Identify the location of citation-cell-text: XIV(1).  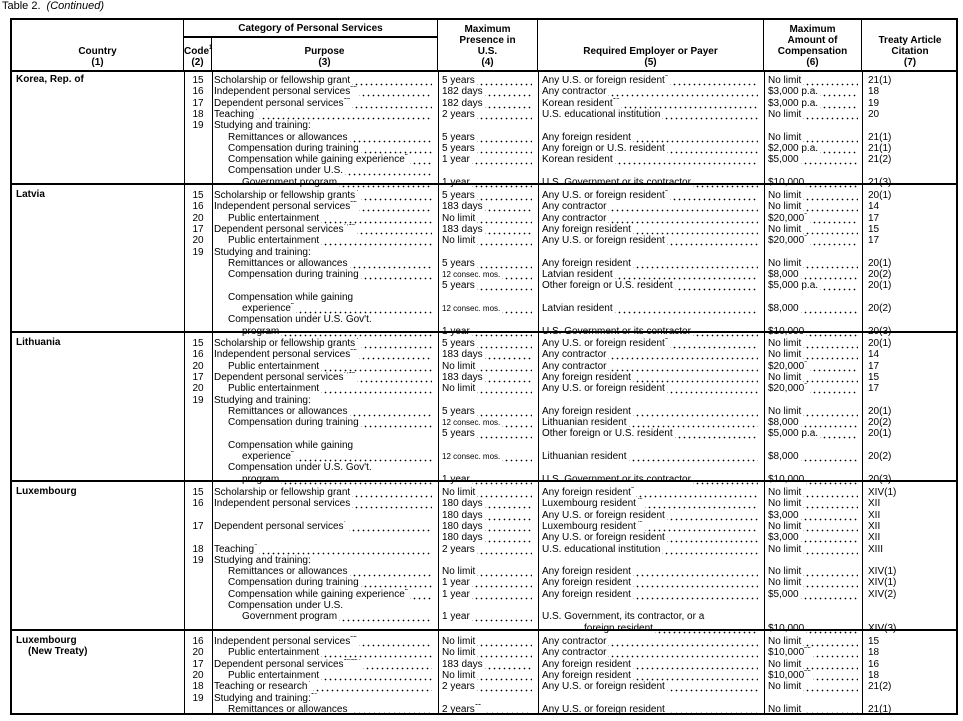
(882, 572).